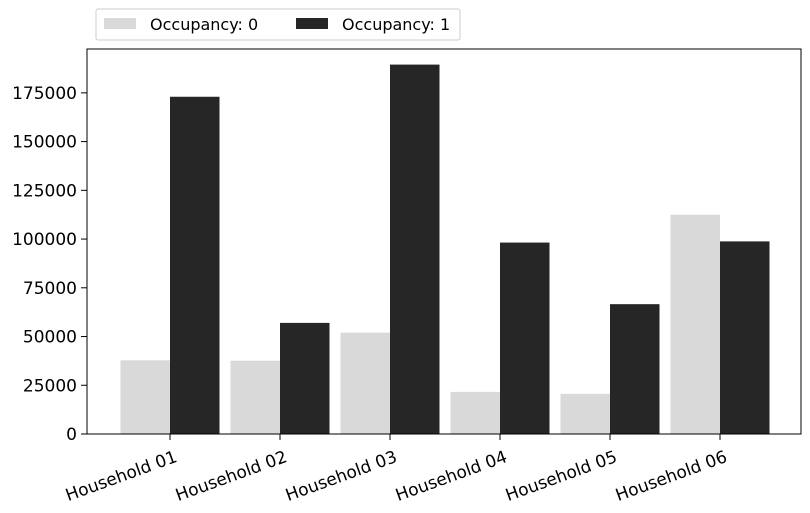 The image size is (810, 513). Describe the element at coordinates (50, 386) in the screenshot. I see `y-tick-label: 25000` at that location.